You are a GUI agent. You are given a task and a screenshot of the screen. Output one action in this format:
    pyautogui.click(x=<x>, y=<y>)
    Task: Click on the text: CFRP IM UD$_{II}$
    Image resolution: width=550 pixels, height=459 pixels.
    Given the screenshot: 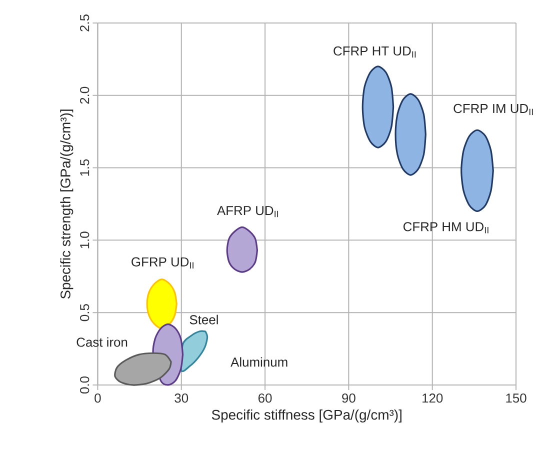 What is the action you would take?
    pyautogui.click(x=493, y=110)
    